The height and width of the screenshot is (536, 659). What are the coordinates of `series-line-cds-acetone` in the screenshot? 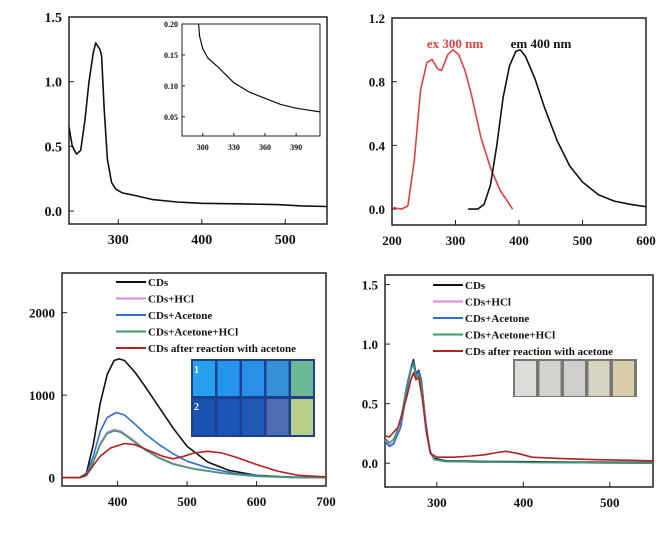 It's located at (194, 445).